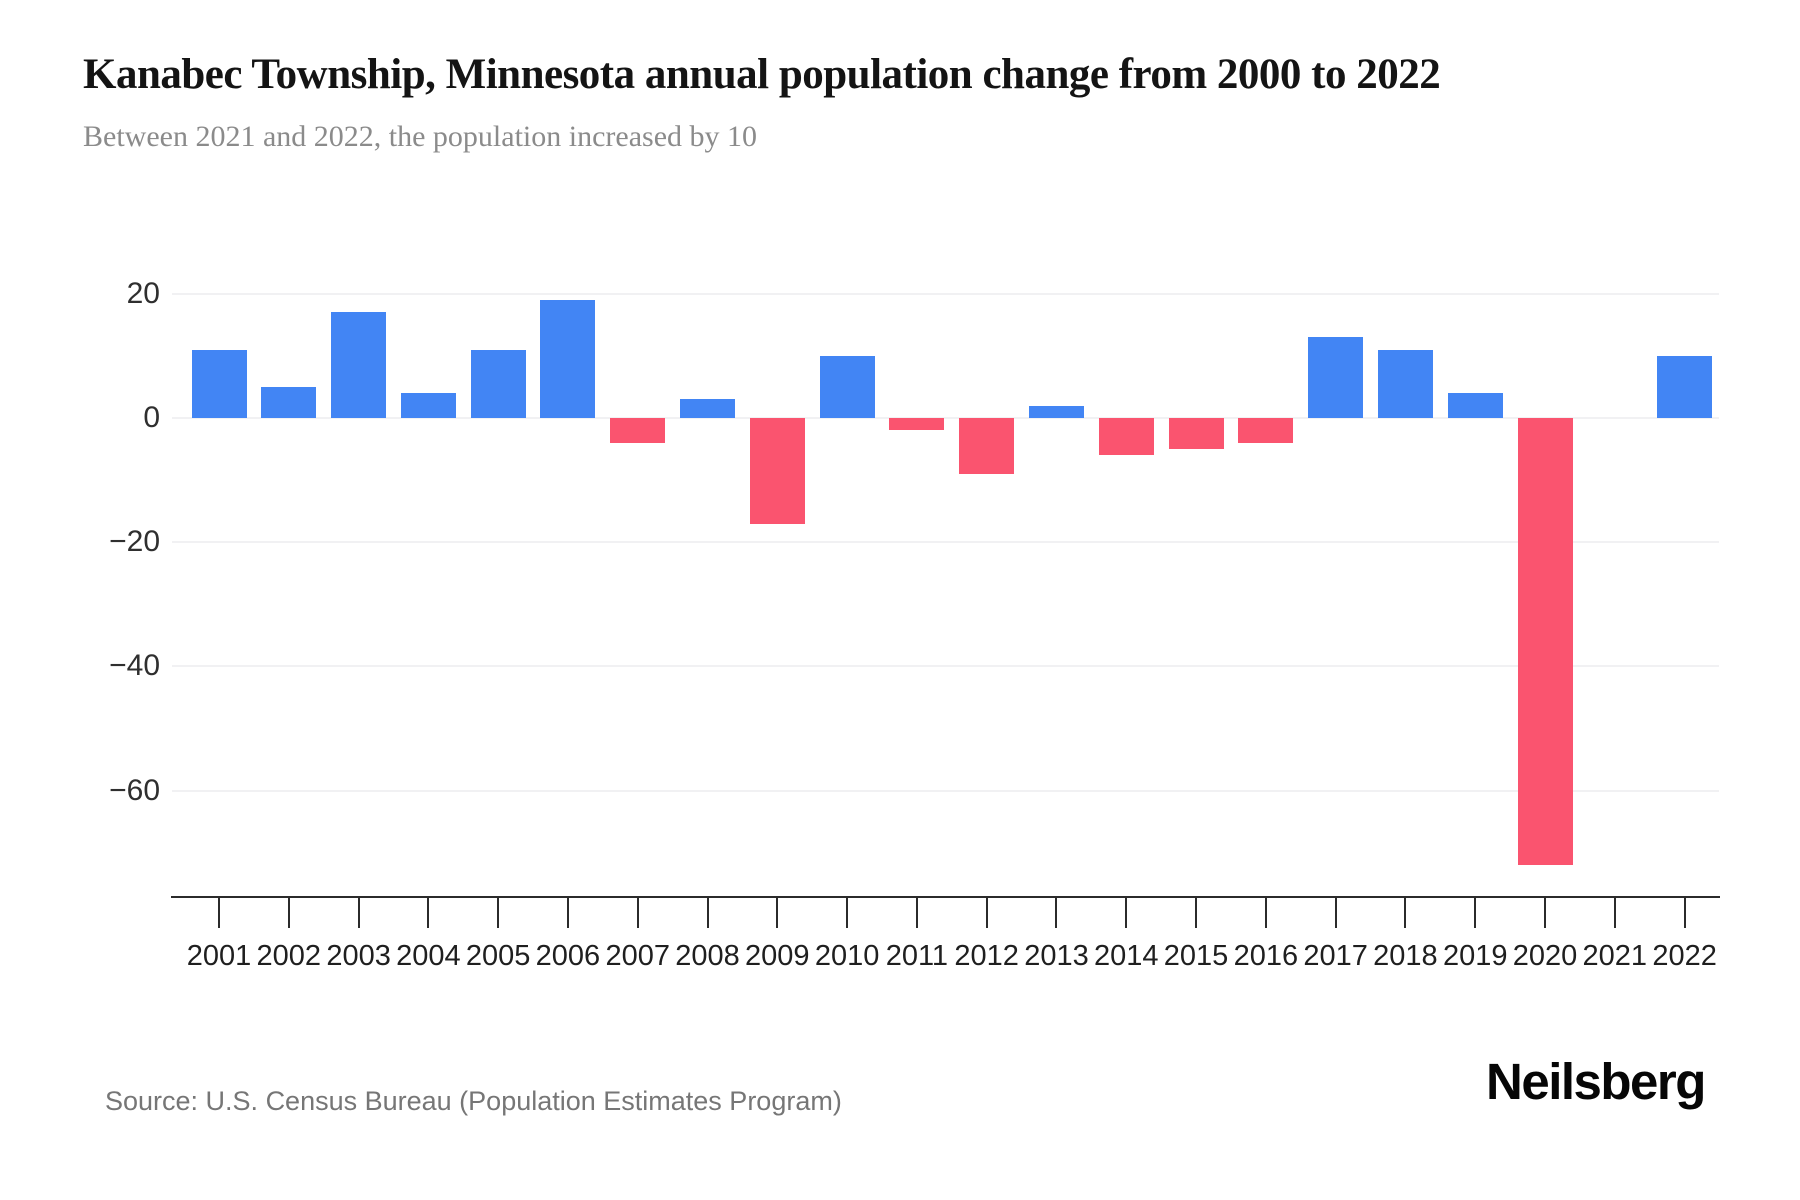 The image size is (1800, 1200). What do you see at coordinates (917, 424) in the screenshot?
I see `bar-2011` at bounding box center [917, 424].